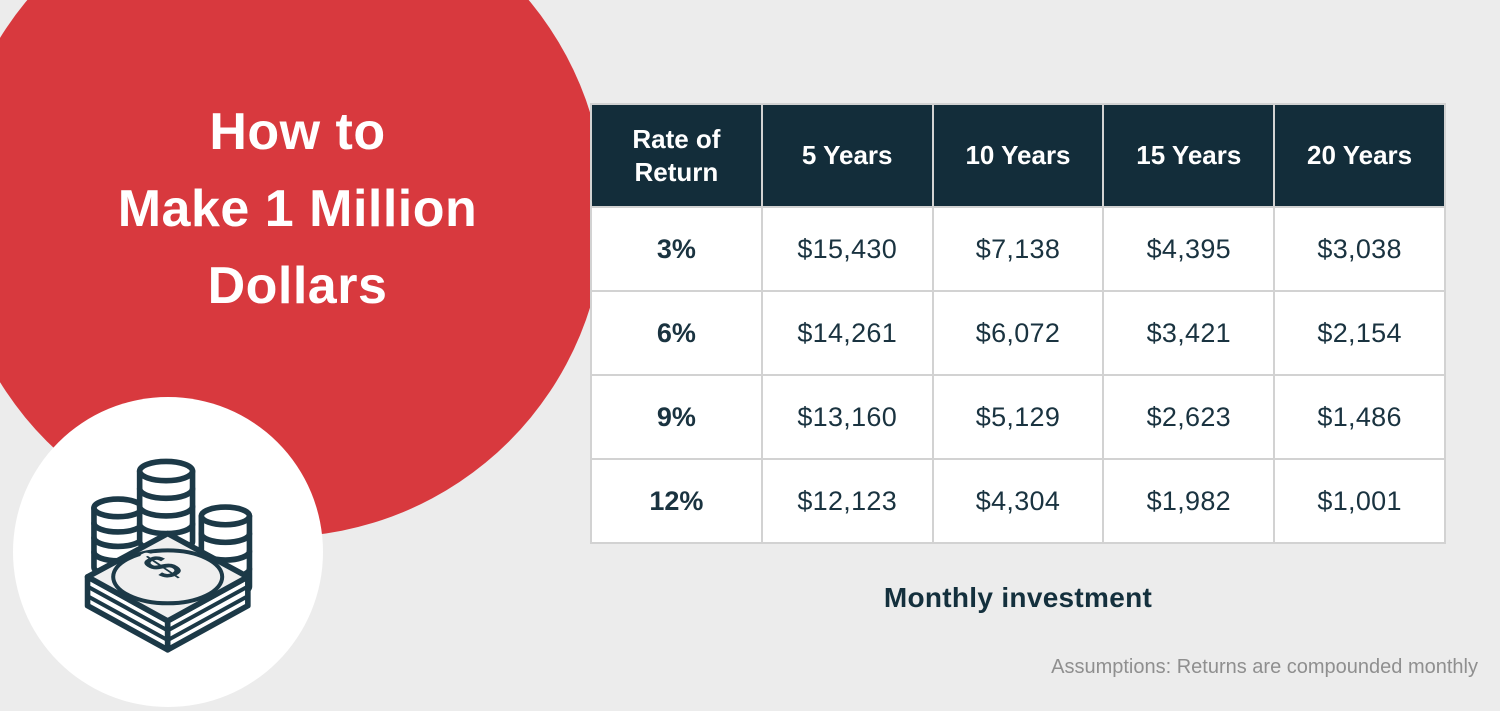 The height and width of the screenshot is (711, 1500). I want to click on table-row-9pct: 9% $13,160 $5,129 $2,623 $1,486, so click(1018, 417).